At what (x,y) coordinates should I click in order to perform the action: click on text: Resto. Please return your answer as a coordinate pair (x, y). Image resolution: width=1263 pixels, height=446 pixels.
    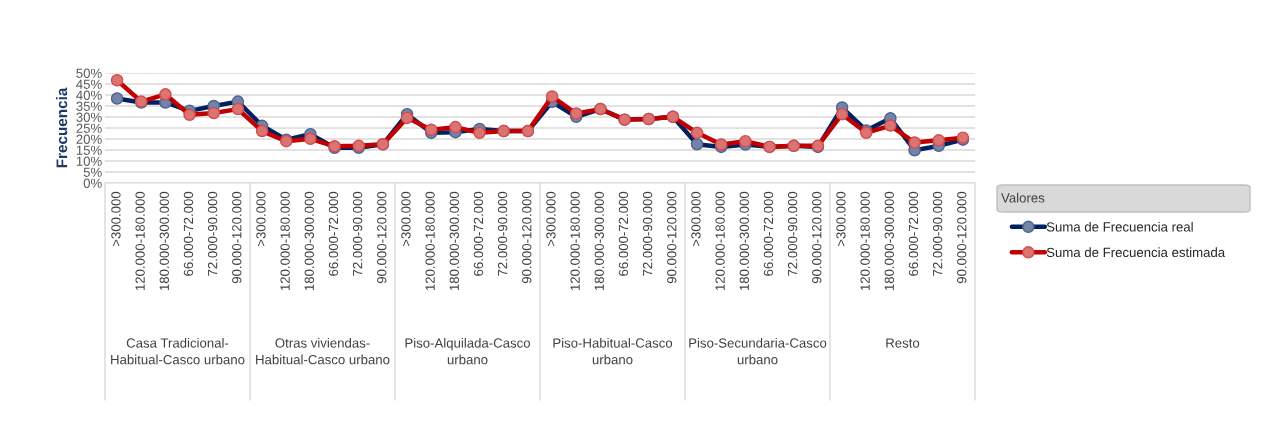
    Looking at the image, I should click on (903, 343).